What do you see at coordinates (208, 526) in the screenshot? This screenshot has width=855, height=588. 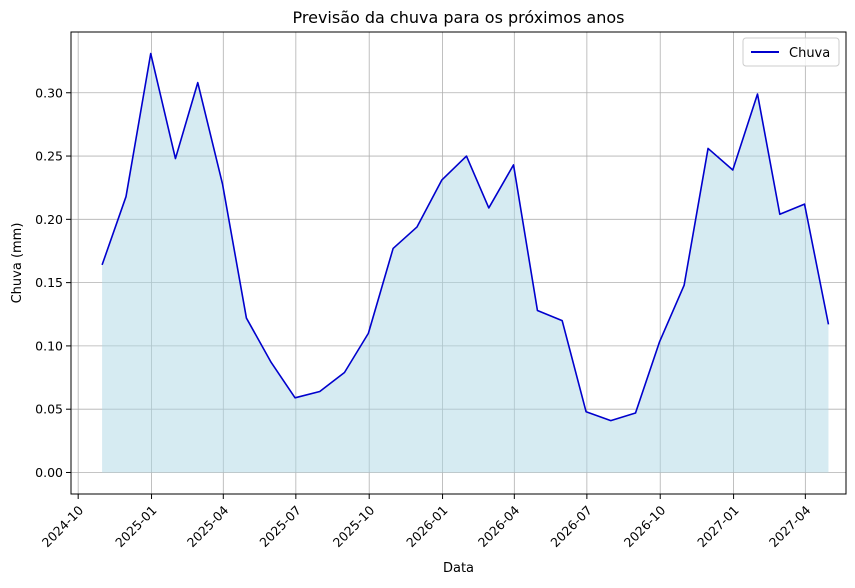 I see `x-tick-label: 2025-04` at bounding box center [208, 526].